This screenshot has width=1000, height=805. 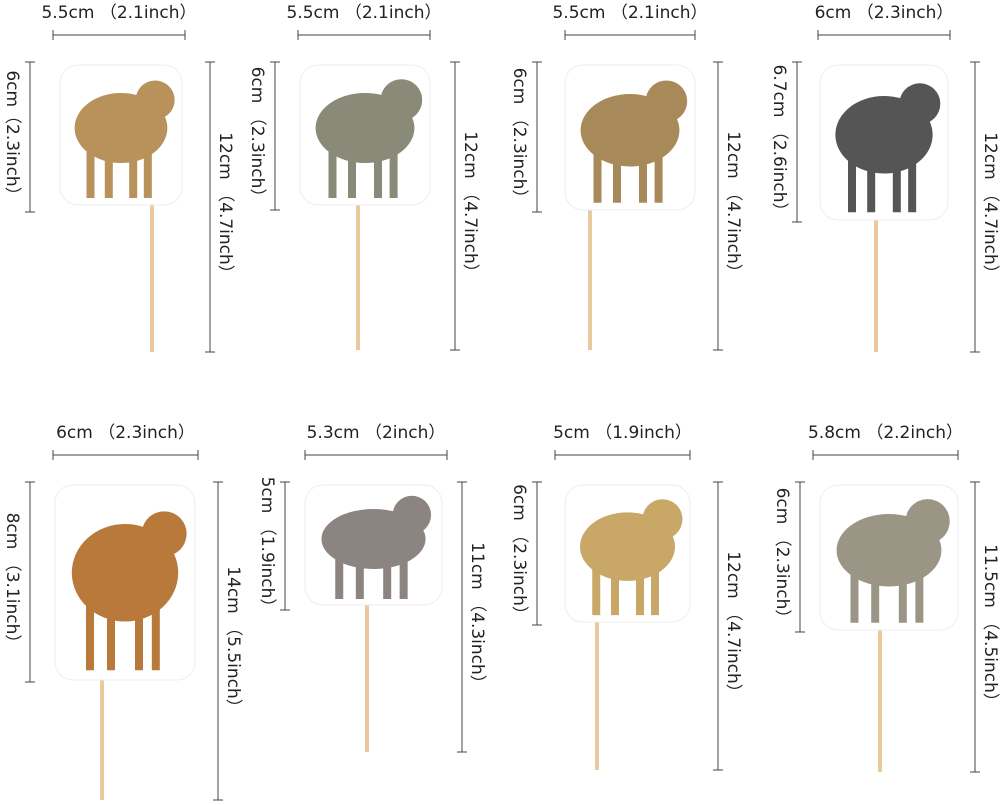 What do you see at coordinates (12, 136) in the screenshot?
I see `height-label: 6cm（2.3inch）` at bounding box center [12, 136].